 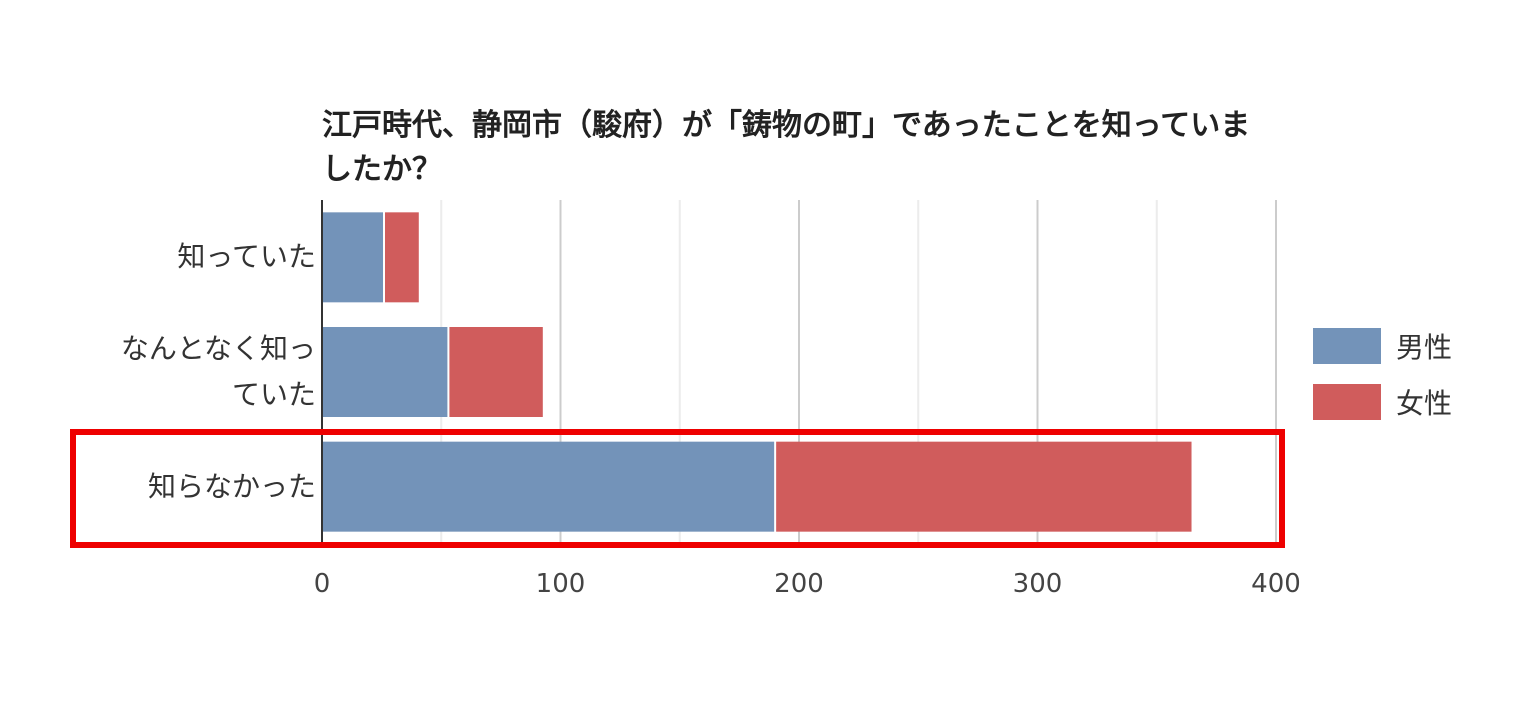 What do you see at coordinates (1424, 403) in the screenshot?
I see `legend-label: 女性` at bounding box center [1424, 403].